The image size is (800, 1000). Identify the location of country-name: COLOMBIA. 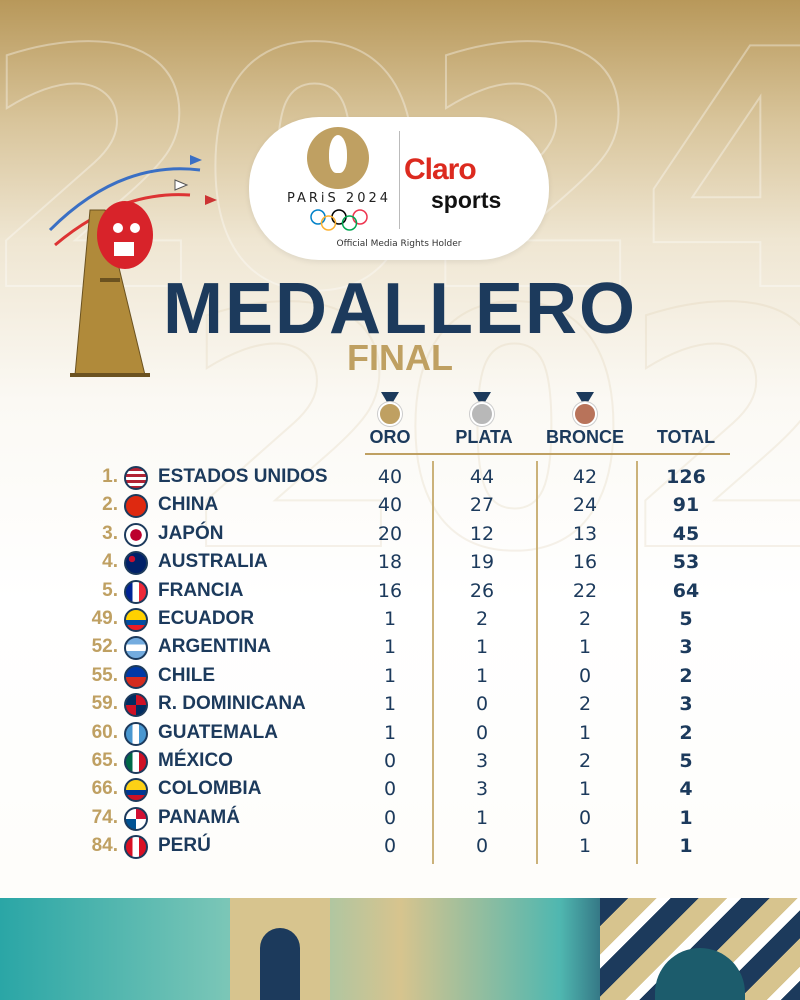
(210, 789).